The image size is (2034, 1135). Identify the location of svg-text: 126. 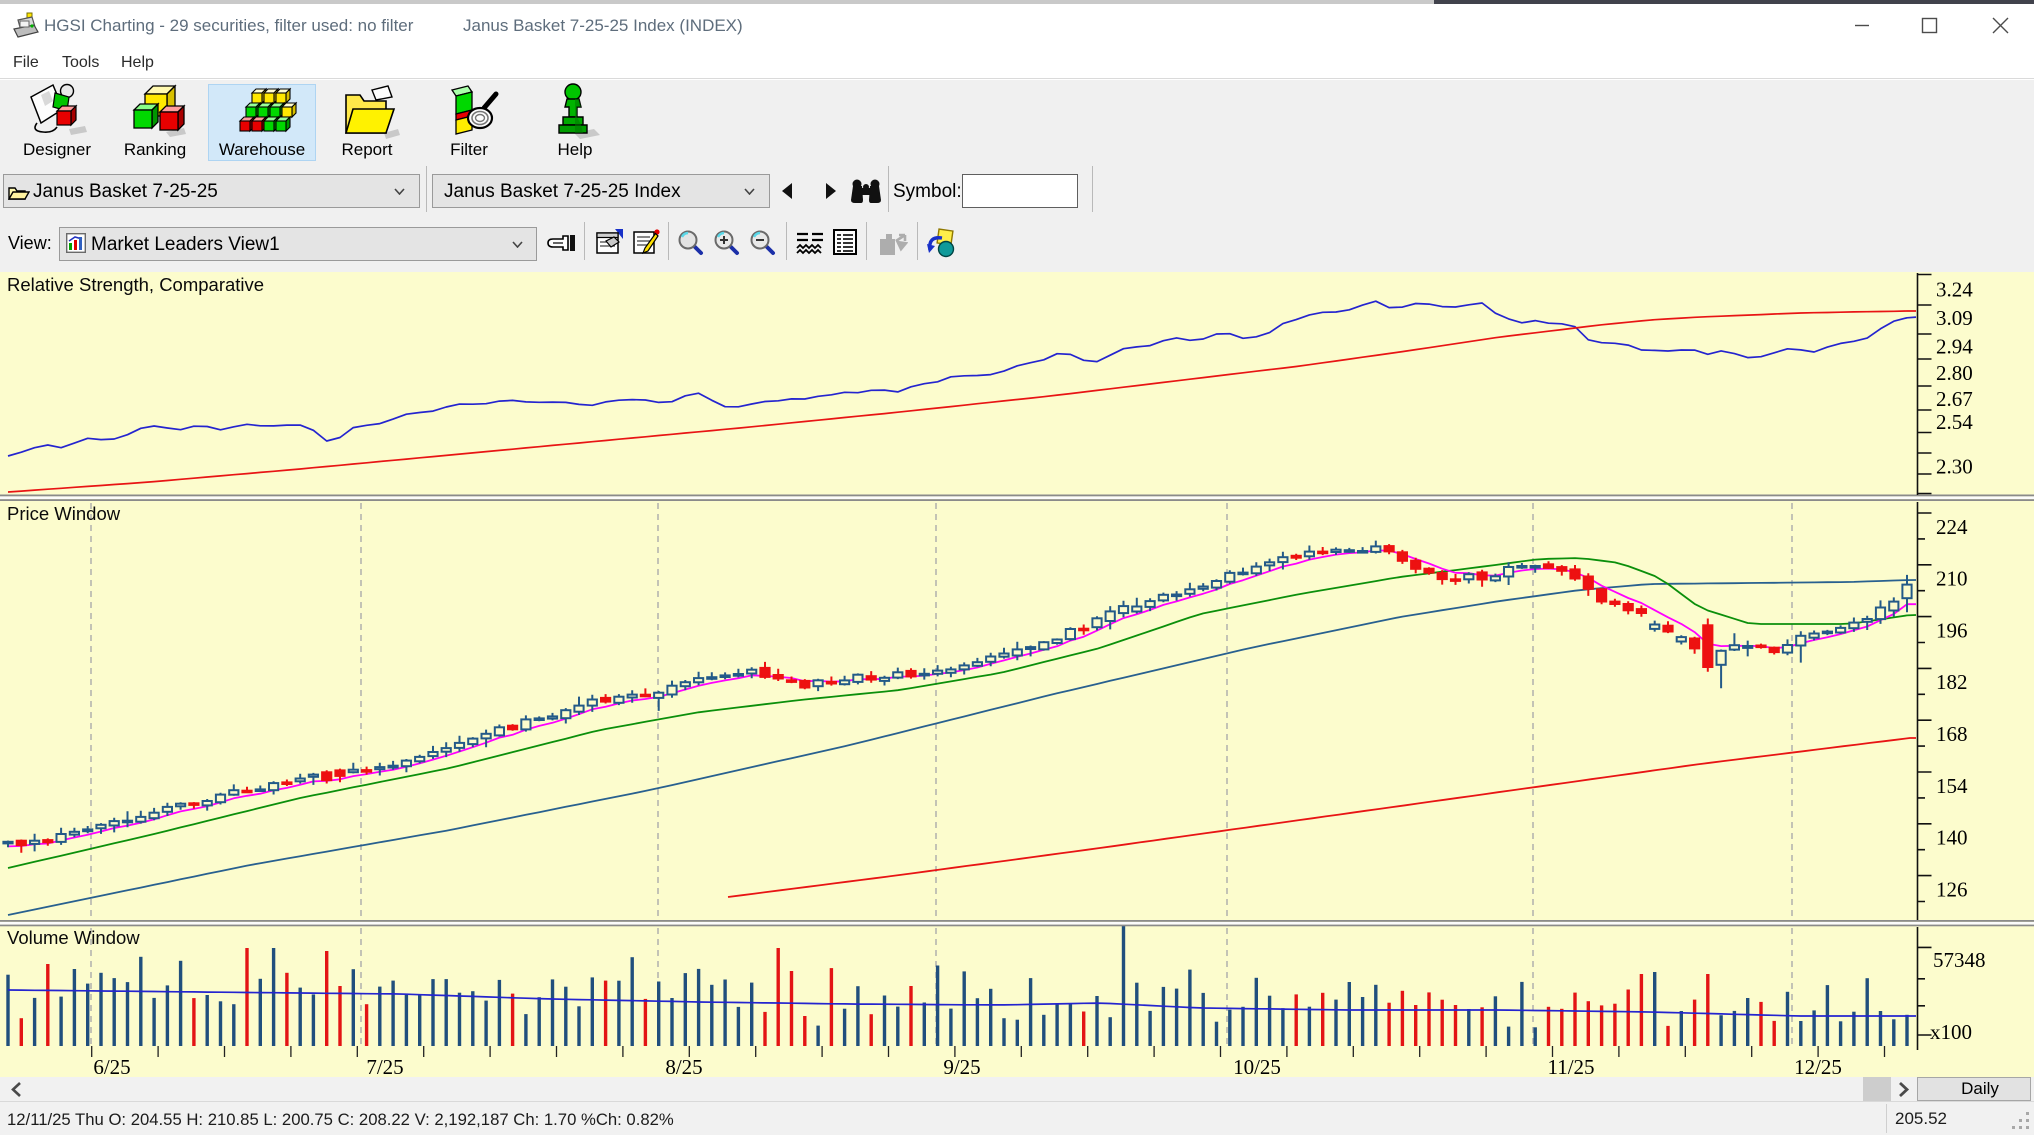
(1952, 889).